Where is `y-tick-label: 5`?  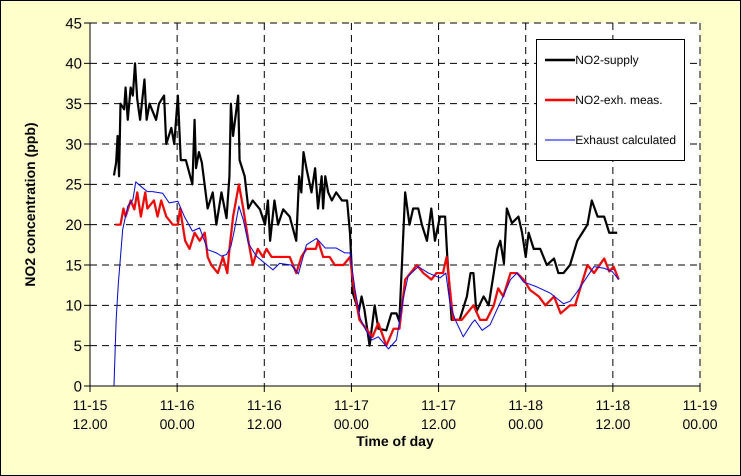 y-tick-label: 5 is located at coordinates (78, 346).